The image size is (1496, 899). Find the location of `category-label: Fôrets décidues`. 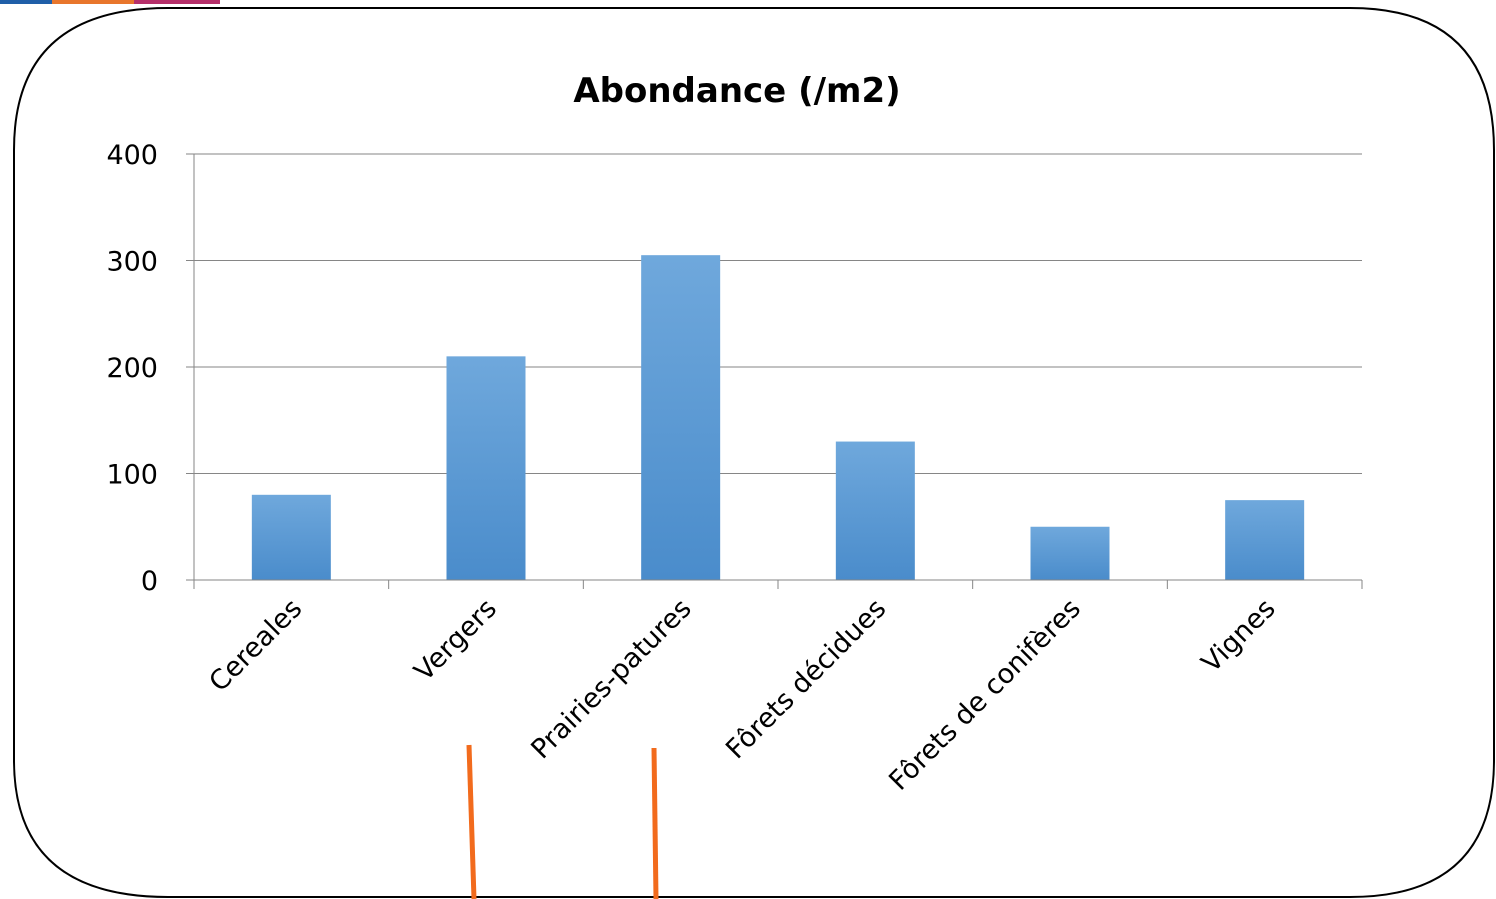

category-label: Fôrets décidues is located at coordinates (806, 679).